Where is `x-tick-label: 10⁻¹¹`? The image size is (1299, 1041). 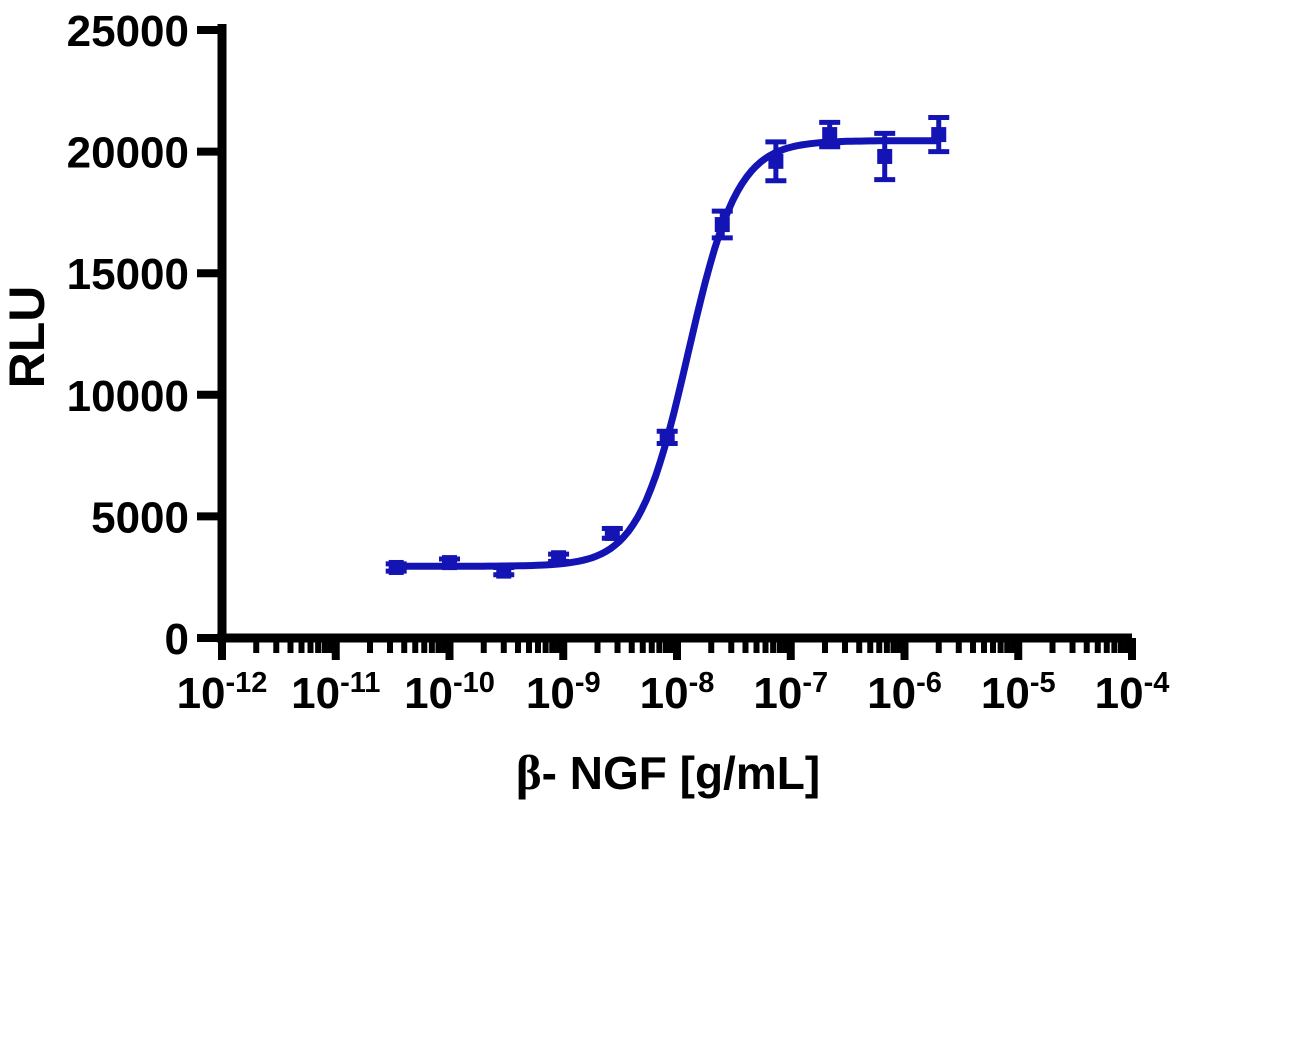 x-tick-label: 10⁻¹¹ is located at coordinates (335, 692).